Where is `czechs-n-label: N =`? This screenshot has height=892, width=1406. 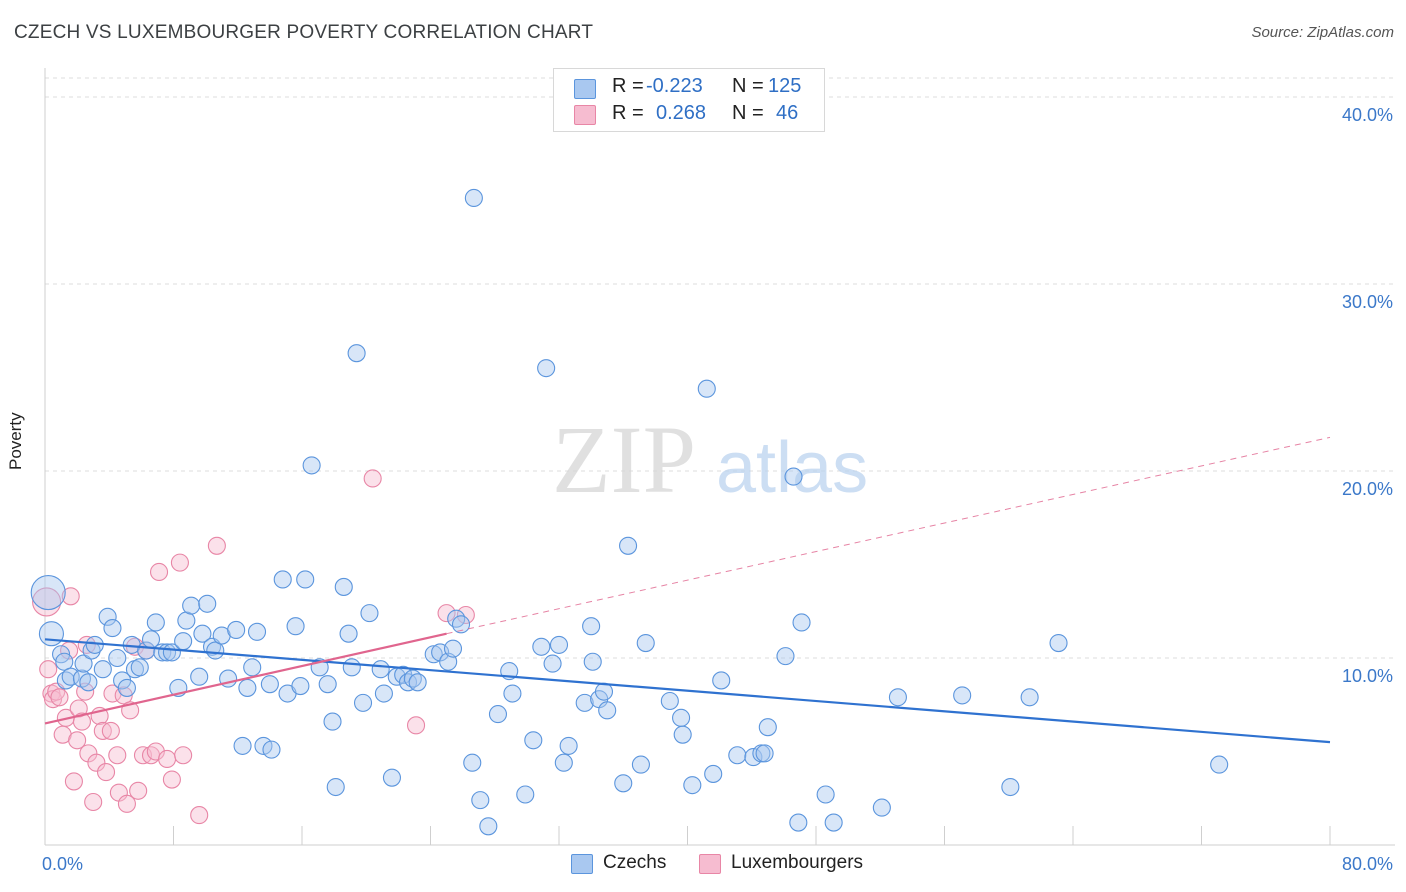 czechs-n-label: N = is located at coordinates (748, 86).